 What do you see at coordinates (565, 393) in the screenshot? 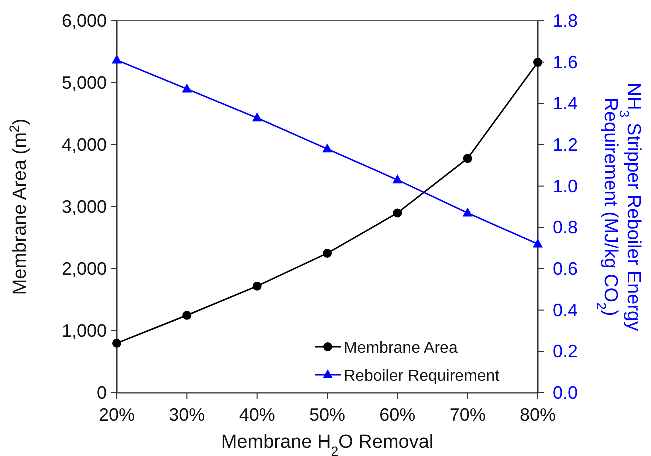
I see `y2-tick-label: 0.0` at bounding box center [565, 393].